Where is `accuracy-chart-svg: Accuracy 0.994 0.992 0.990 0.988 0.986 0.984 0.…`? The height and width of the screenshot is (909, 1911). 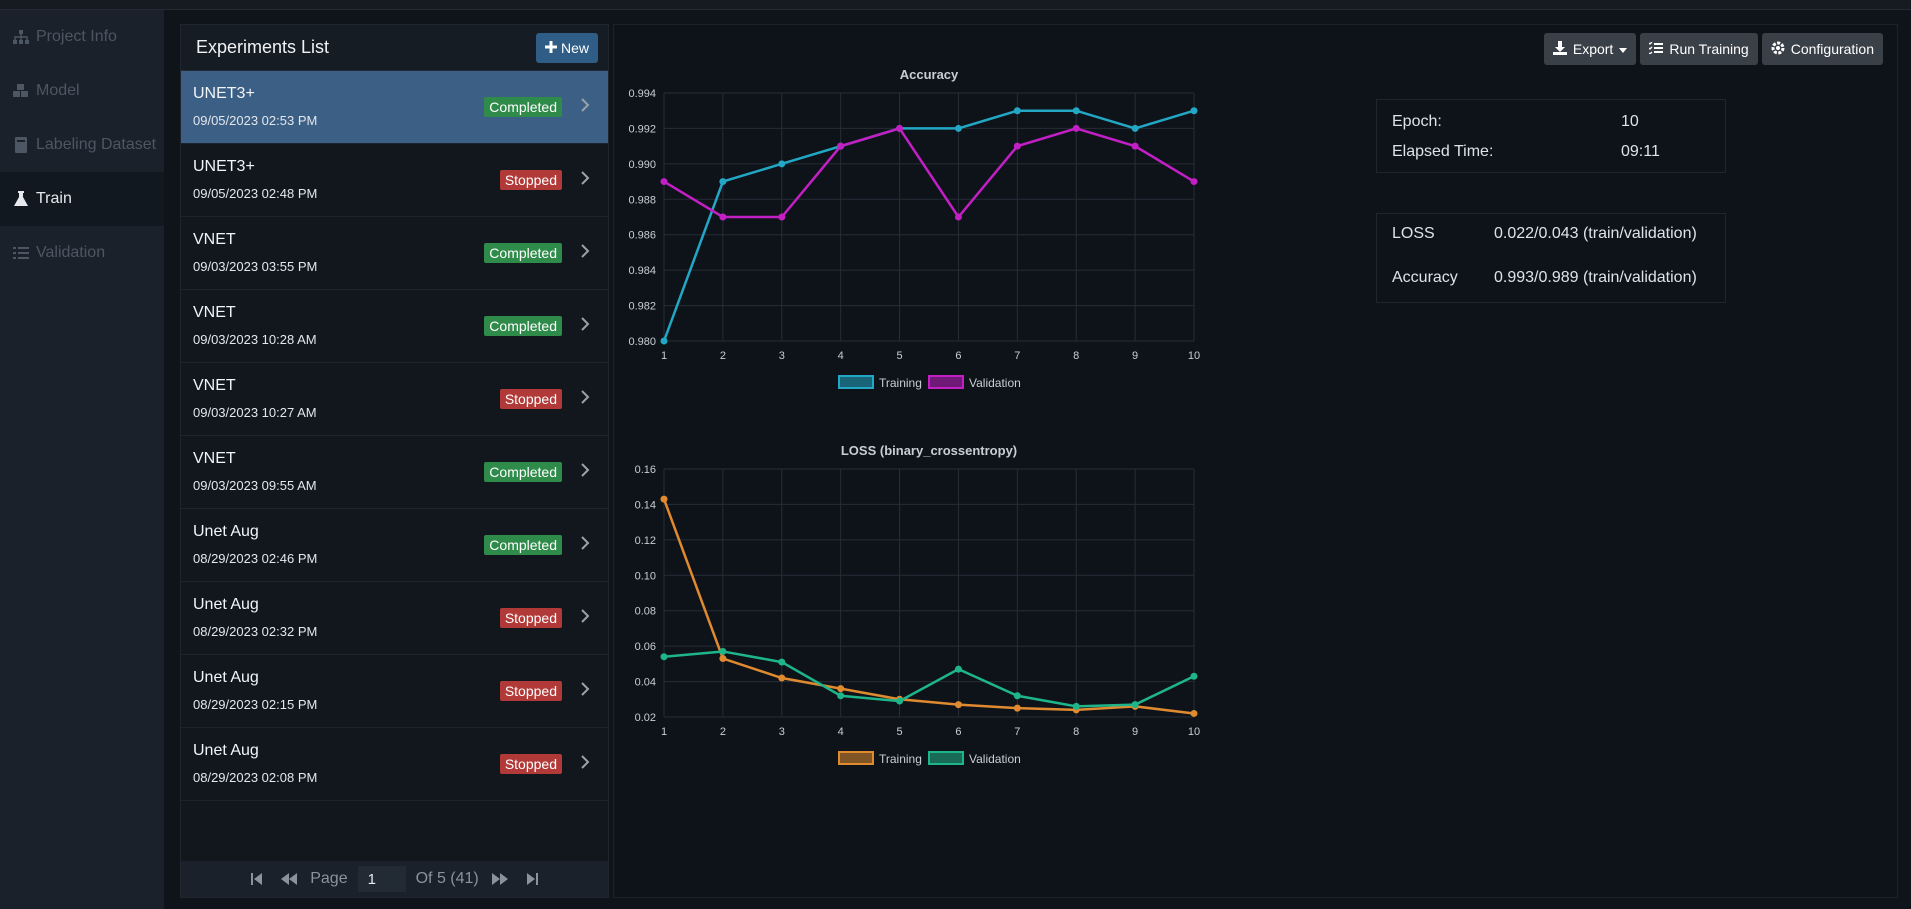 accuracy-chart-svg: Accuracy 0.994 0.992 0.990 0.988 0.986 0.984 0.… is located at coordinates (914, 228).